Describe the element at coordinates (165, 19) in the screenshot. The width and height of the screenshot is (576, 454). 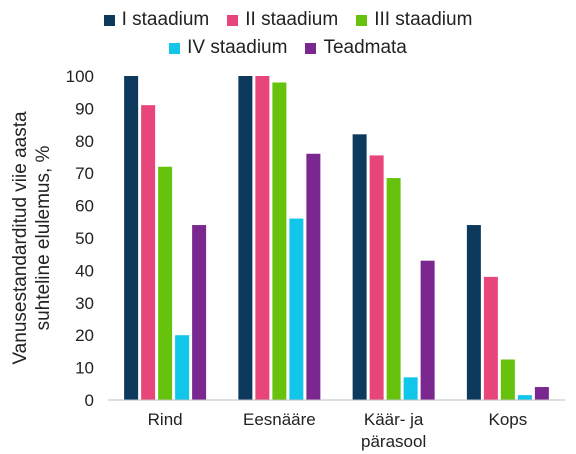
I see `legend-label: I staadium` at that location.